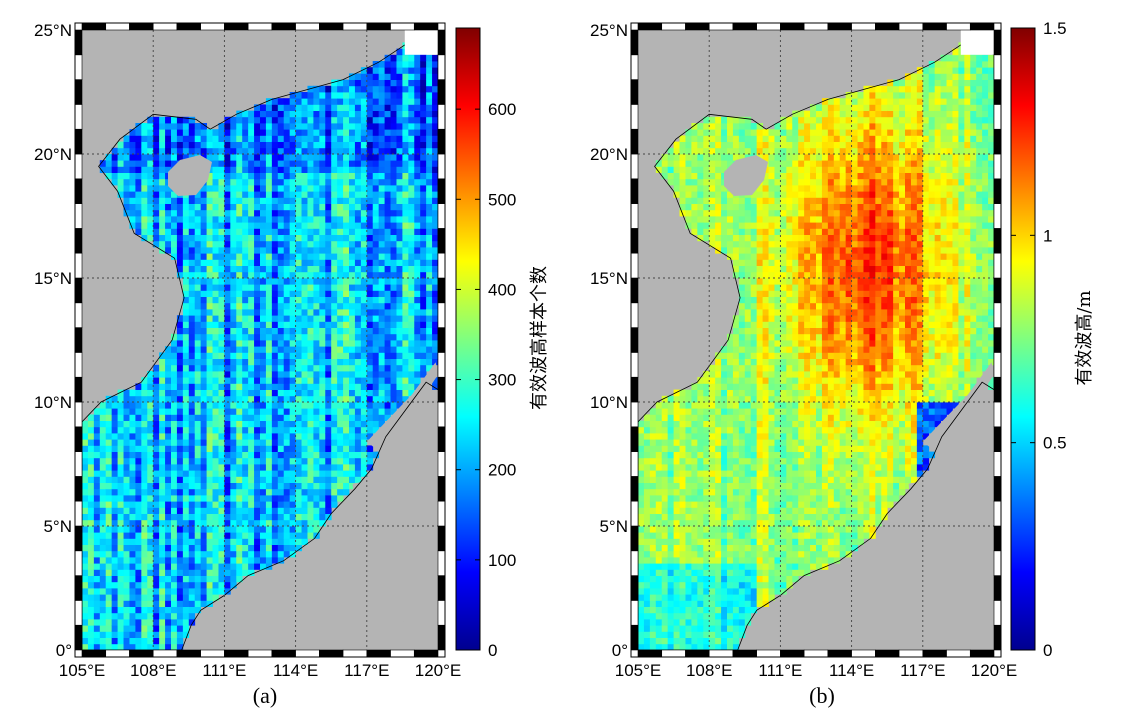 The width and height of the screenshot is (1129, 718). Describe the element at coordinates (502, 380) in the screenshot. I see `colorbar-tick-label: 300` at that location.